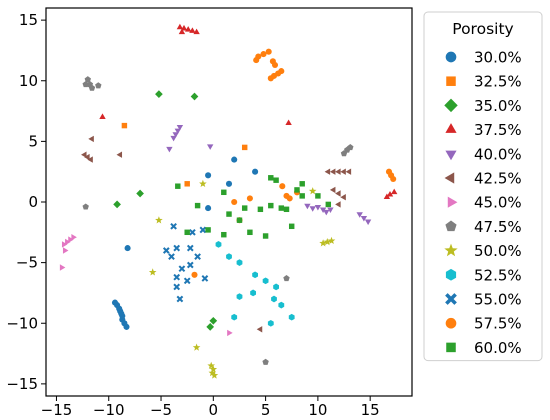 The height and width of the screenshot is (420, 550). I want to click on y-tick-label-4: 5, so click(33, 141).